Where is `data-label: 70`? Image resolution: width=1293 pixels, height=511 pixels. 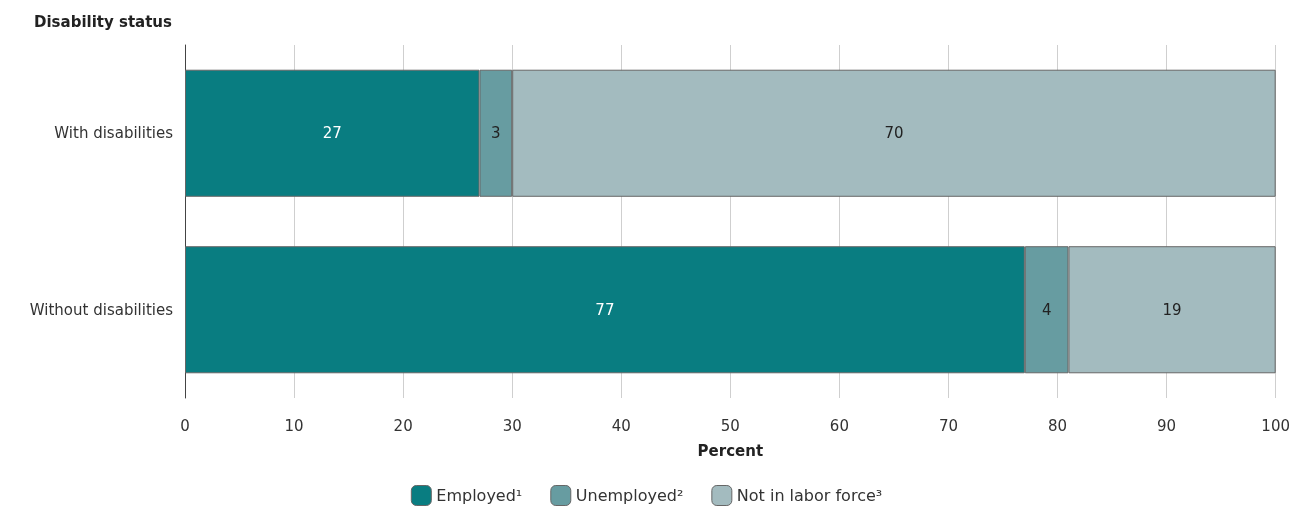
data-label: 70 is located at coordinates (894, 133).